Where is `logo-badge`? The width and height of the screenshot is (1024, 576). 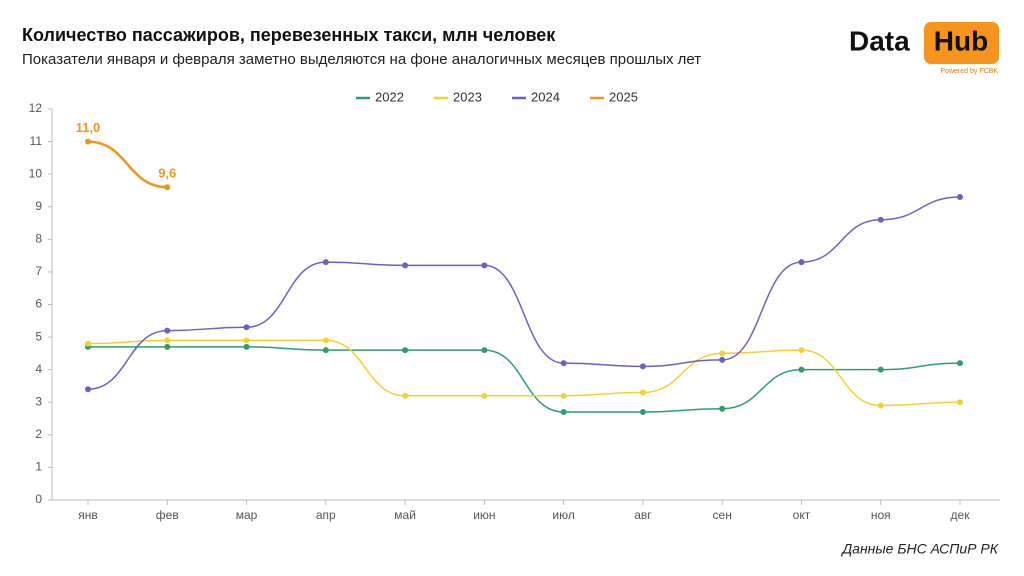
logo-badge is located at coordinates (961, 43).